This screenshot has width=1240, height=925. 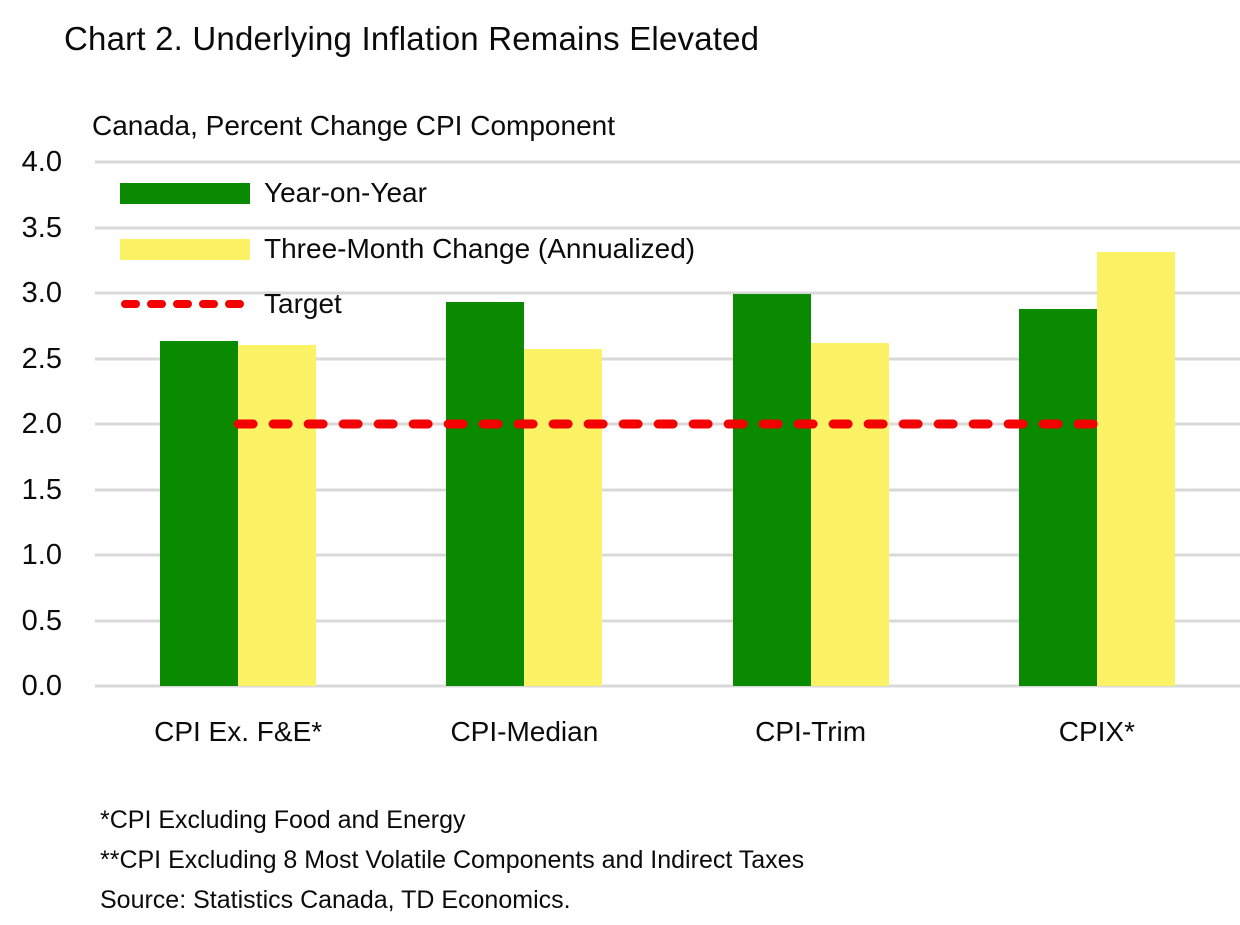 What do you see at coordinates (667, 162) in the screenshot?
I see `gridline-4.0` at bounding box center [667, 162].